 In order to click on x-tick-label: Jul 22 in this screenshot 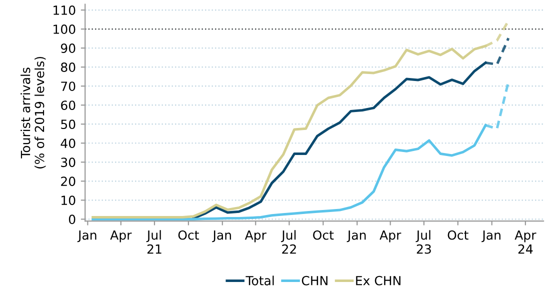, I will do `click(288, 242)`.